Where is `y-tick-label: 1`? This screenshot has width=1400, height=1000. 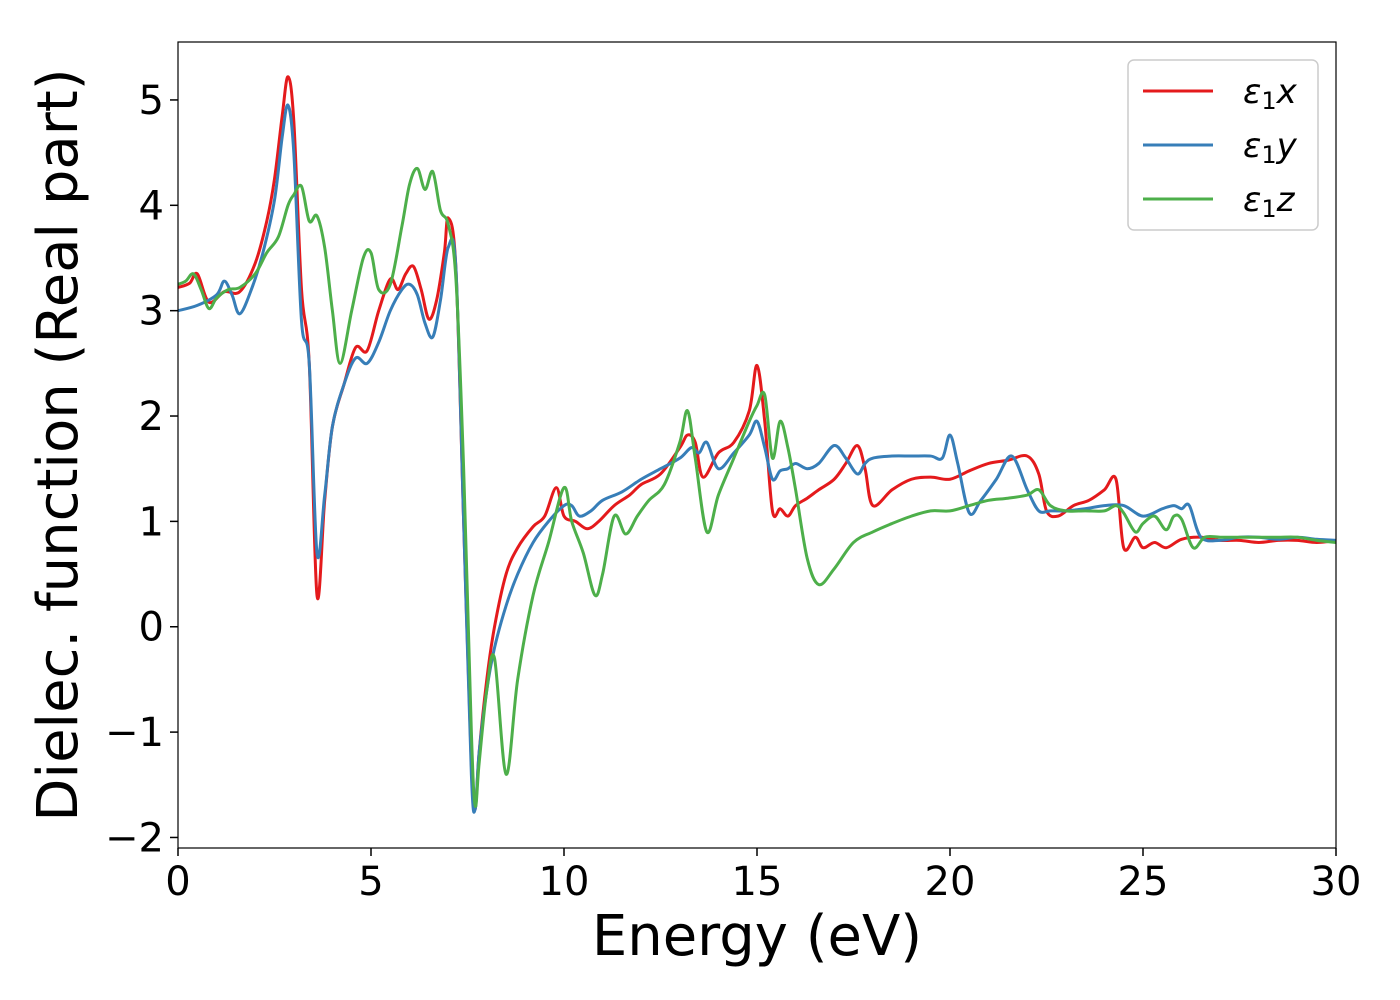 y-tick-label: 1 is located at coordinates (151, 522).